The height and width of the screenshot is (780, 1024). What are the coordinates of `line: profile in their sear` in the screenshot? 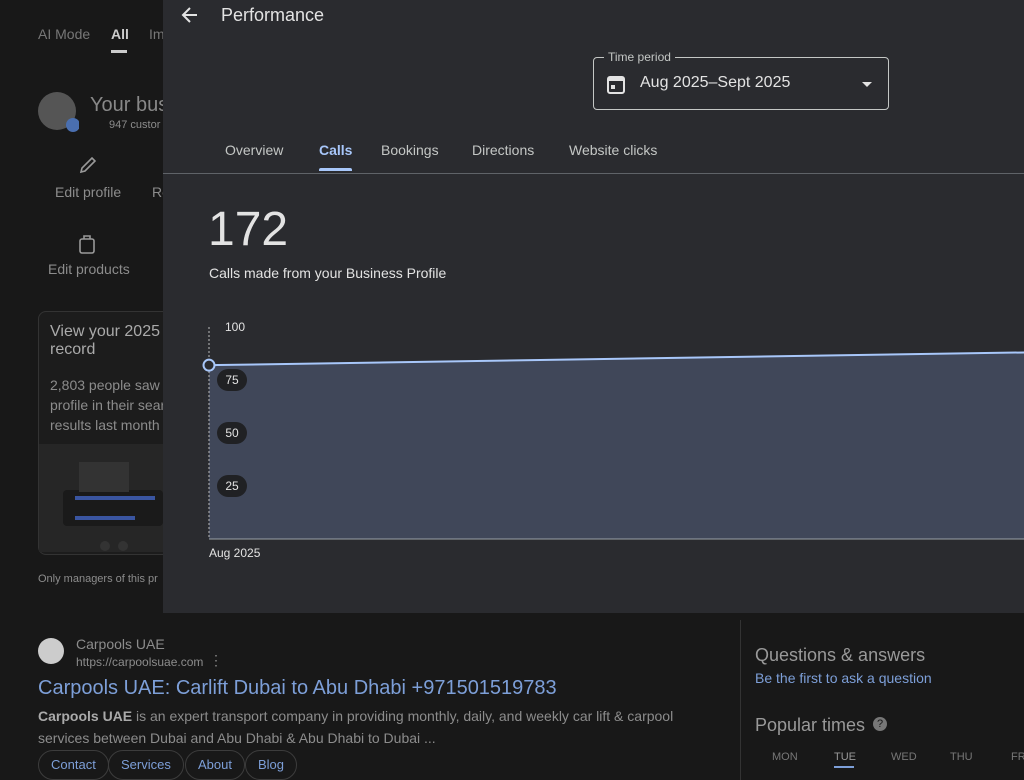 It's located at (108, 405).